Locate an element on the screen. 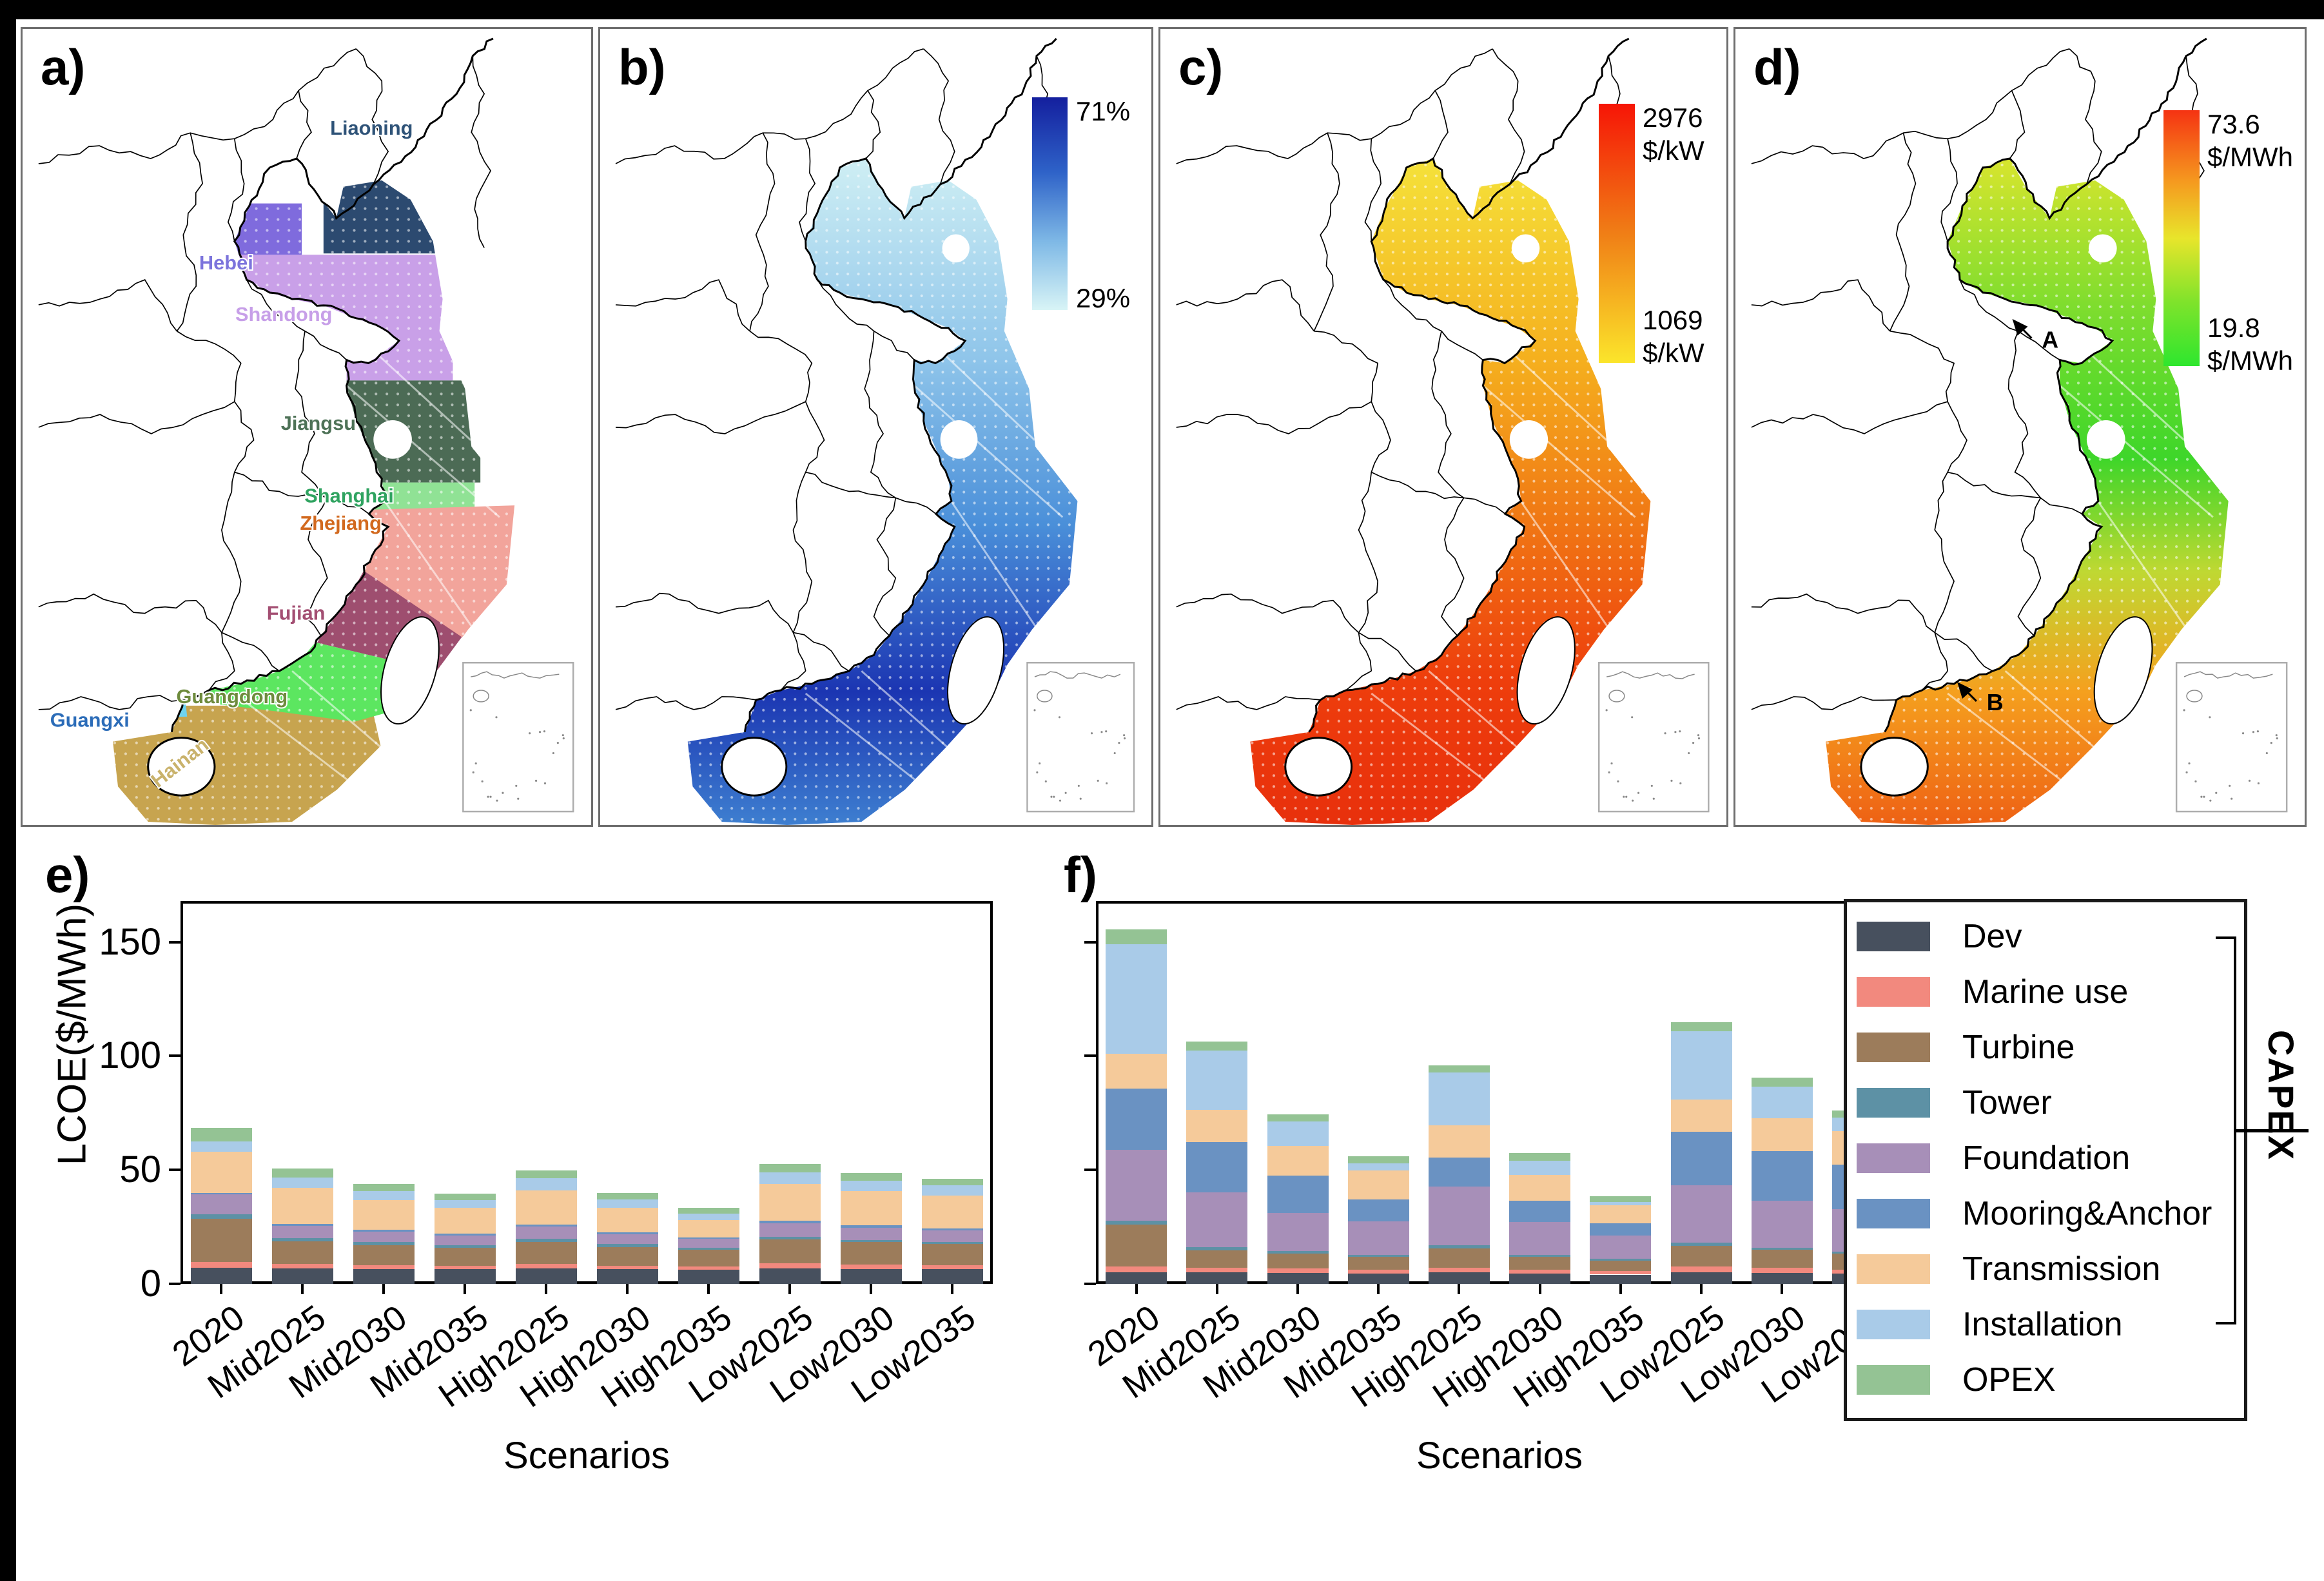 Image resolution: width=2324 pixels, height=1581 pixels. legend-swatch-foundation is located at coordinates (1893, 1158).